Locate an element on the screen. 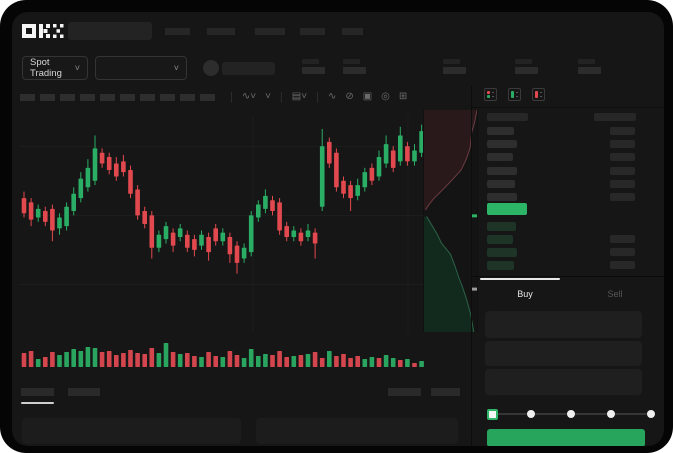 The image size is (673, 453). stat-value-placeholder is located at coordinates (454, 70).